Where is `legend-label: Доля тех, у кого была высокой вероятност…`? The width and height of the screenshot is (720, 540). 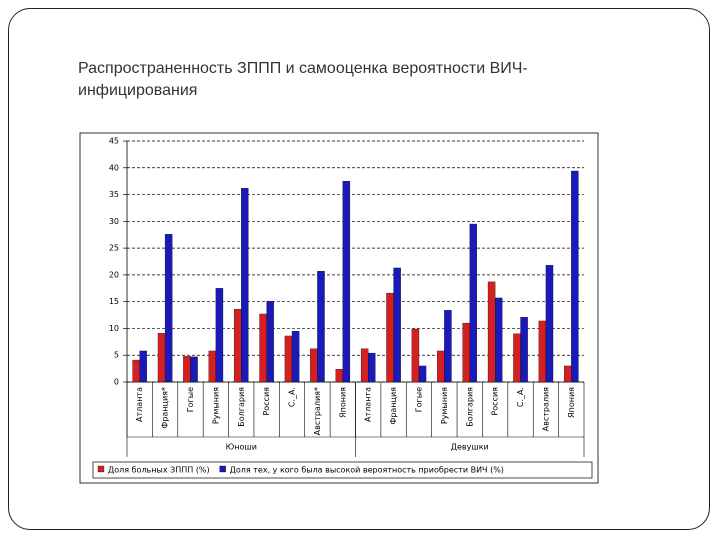 legend-label: Доля тех, у кого была высокой вероятност… is located at coordinates (367, 470).